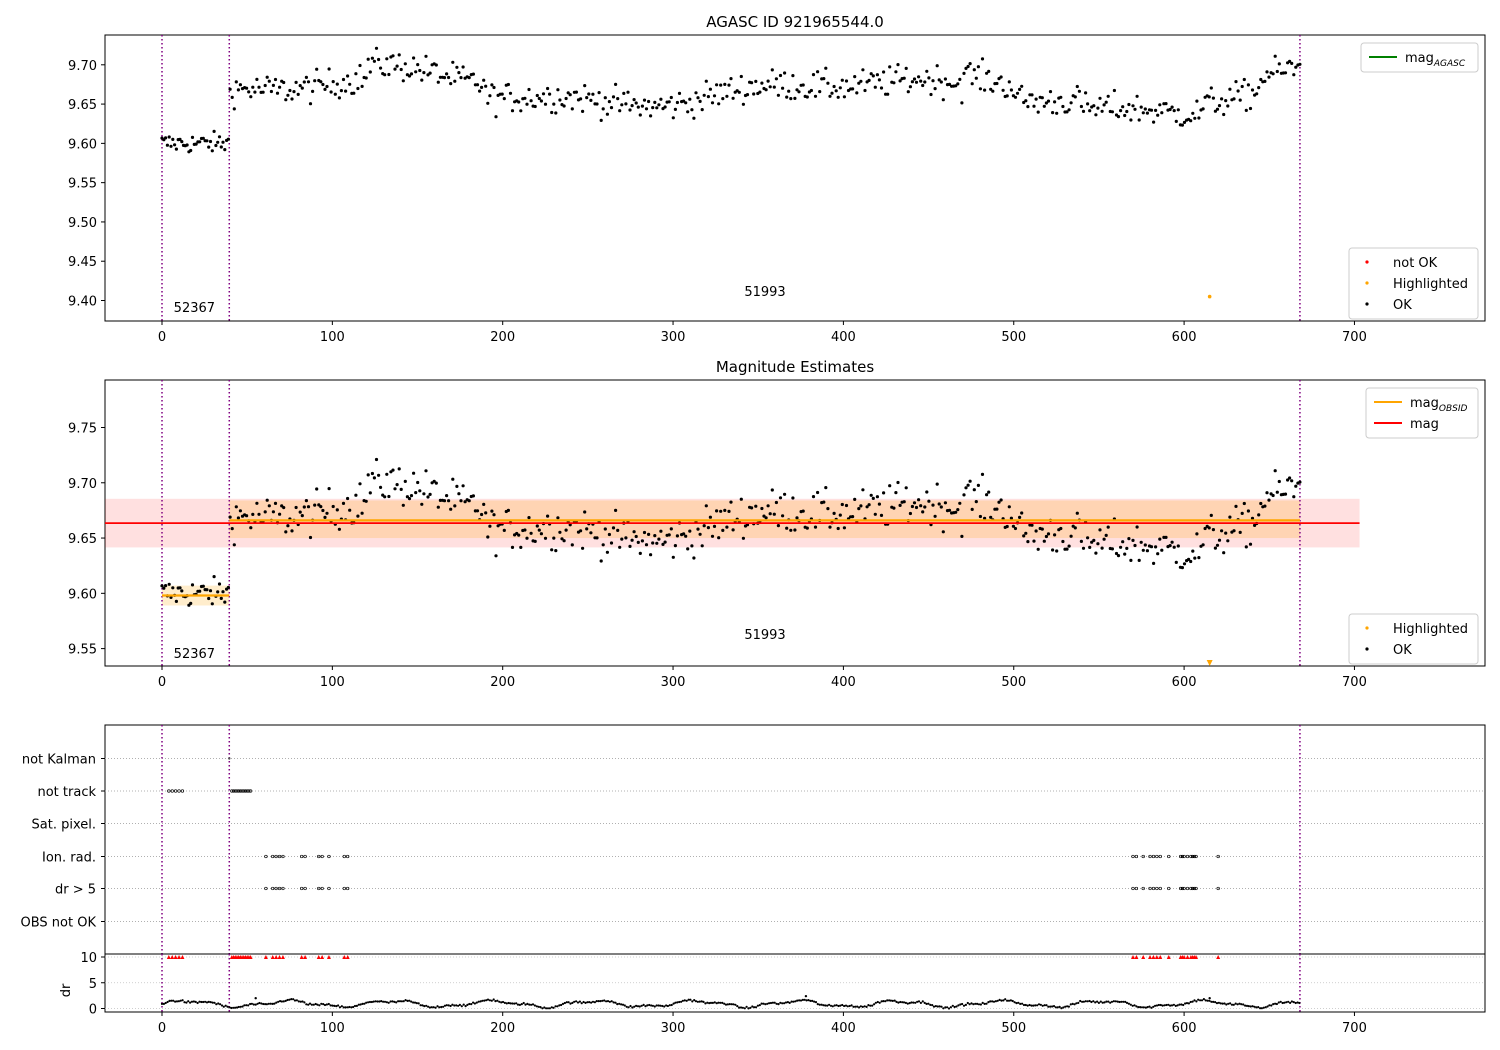  What do you see at coordinates (82, 66) in the screenshot?
I see `agasc-ytick-label: 9.70` at bounding box center [82, 66].